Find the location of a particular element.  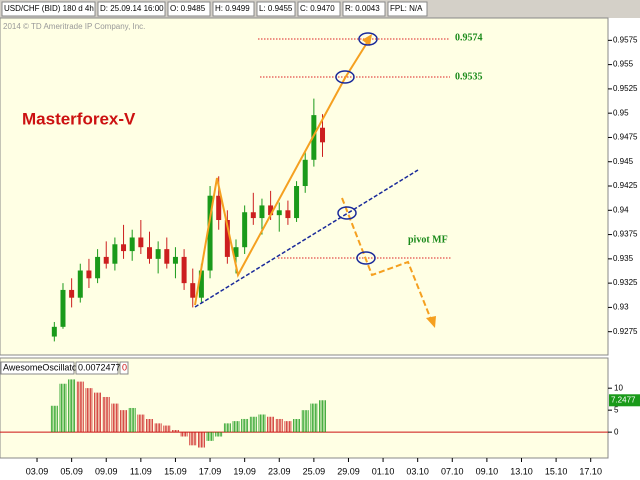

x-tick-label: 03.10 is located at coordinates (417, 471).